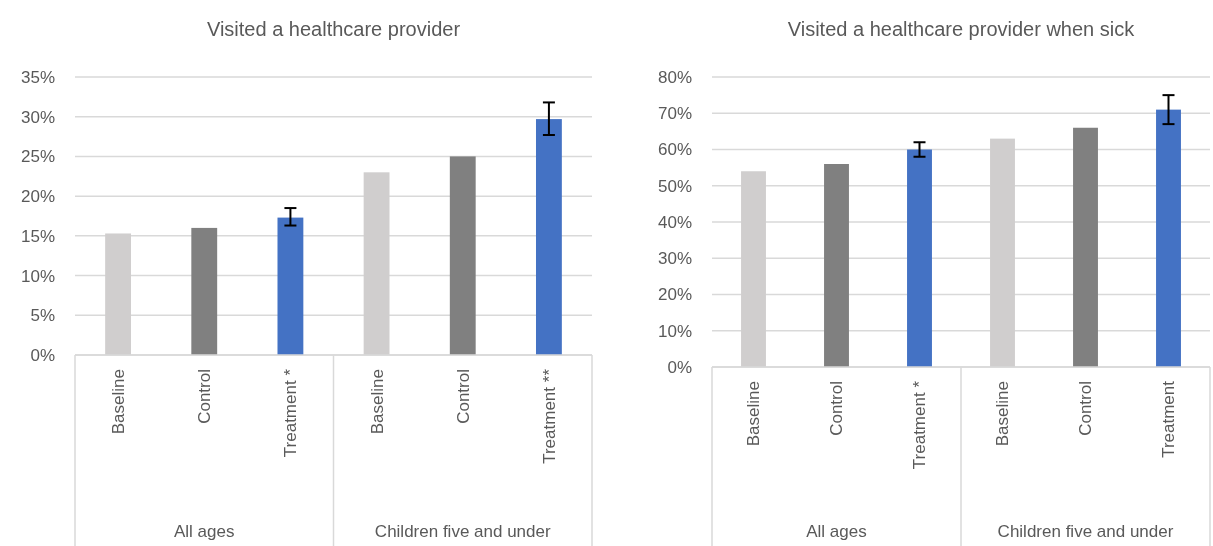  What do you see at coordinates (37, 157) in the screenshot?
I see `y-tick-label: 25%` at bounding box center [37, 157].